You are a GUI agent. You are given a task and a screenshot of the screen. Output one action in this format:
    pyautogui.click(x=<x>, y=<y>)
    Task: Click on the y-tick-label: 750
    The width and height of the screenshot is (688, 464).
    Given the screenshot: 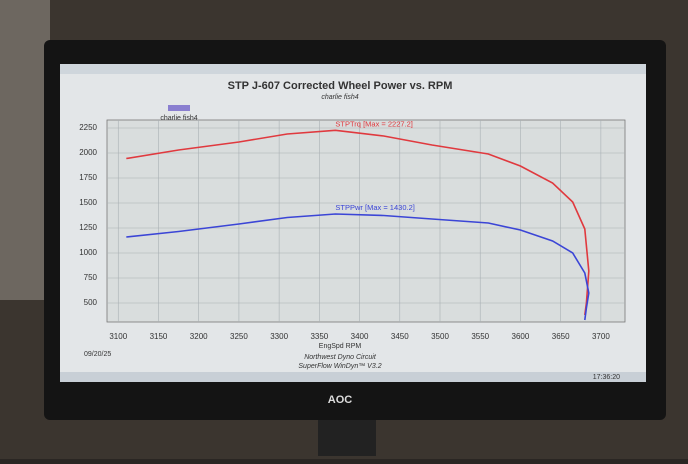 What is the action you would take?
    pyautogui.click(x=91, y=277)
    